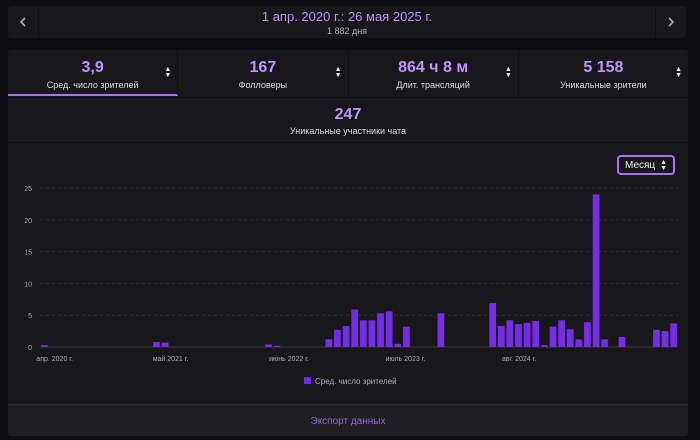  Describe the element at coordinates (263, 85) in the screenshot. I see `stat-label: Фолловеры` at that location.